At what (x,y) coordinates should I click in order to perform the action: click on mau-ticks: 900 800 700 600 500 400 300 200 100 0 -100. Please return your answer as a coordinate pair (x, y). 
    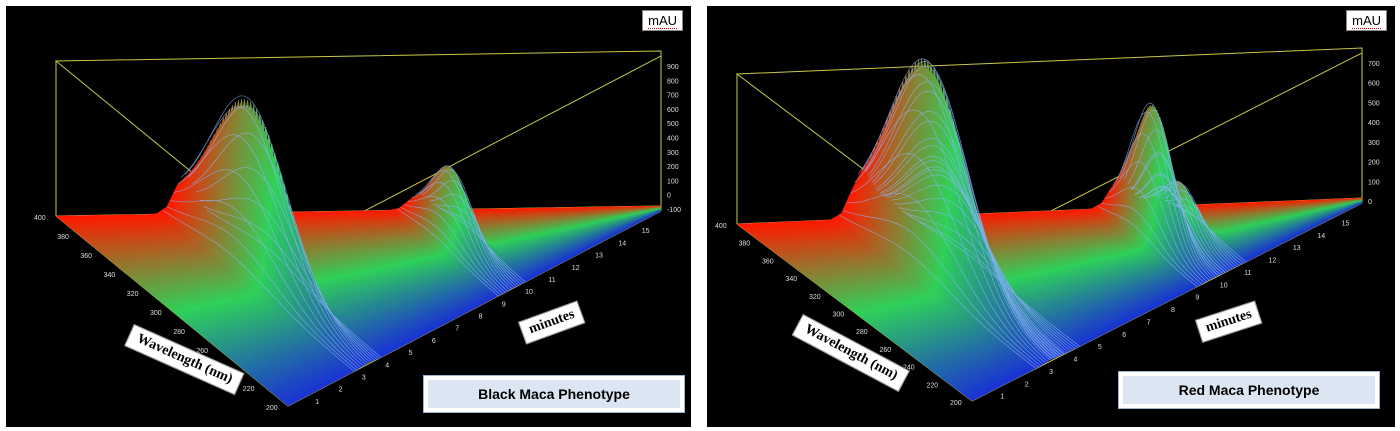
    Looking at the image, I should click on (674, 139).